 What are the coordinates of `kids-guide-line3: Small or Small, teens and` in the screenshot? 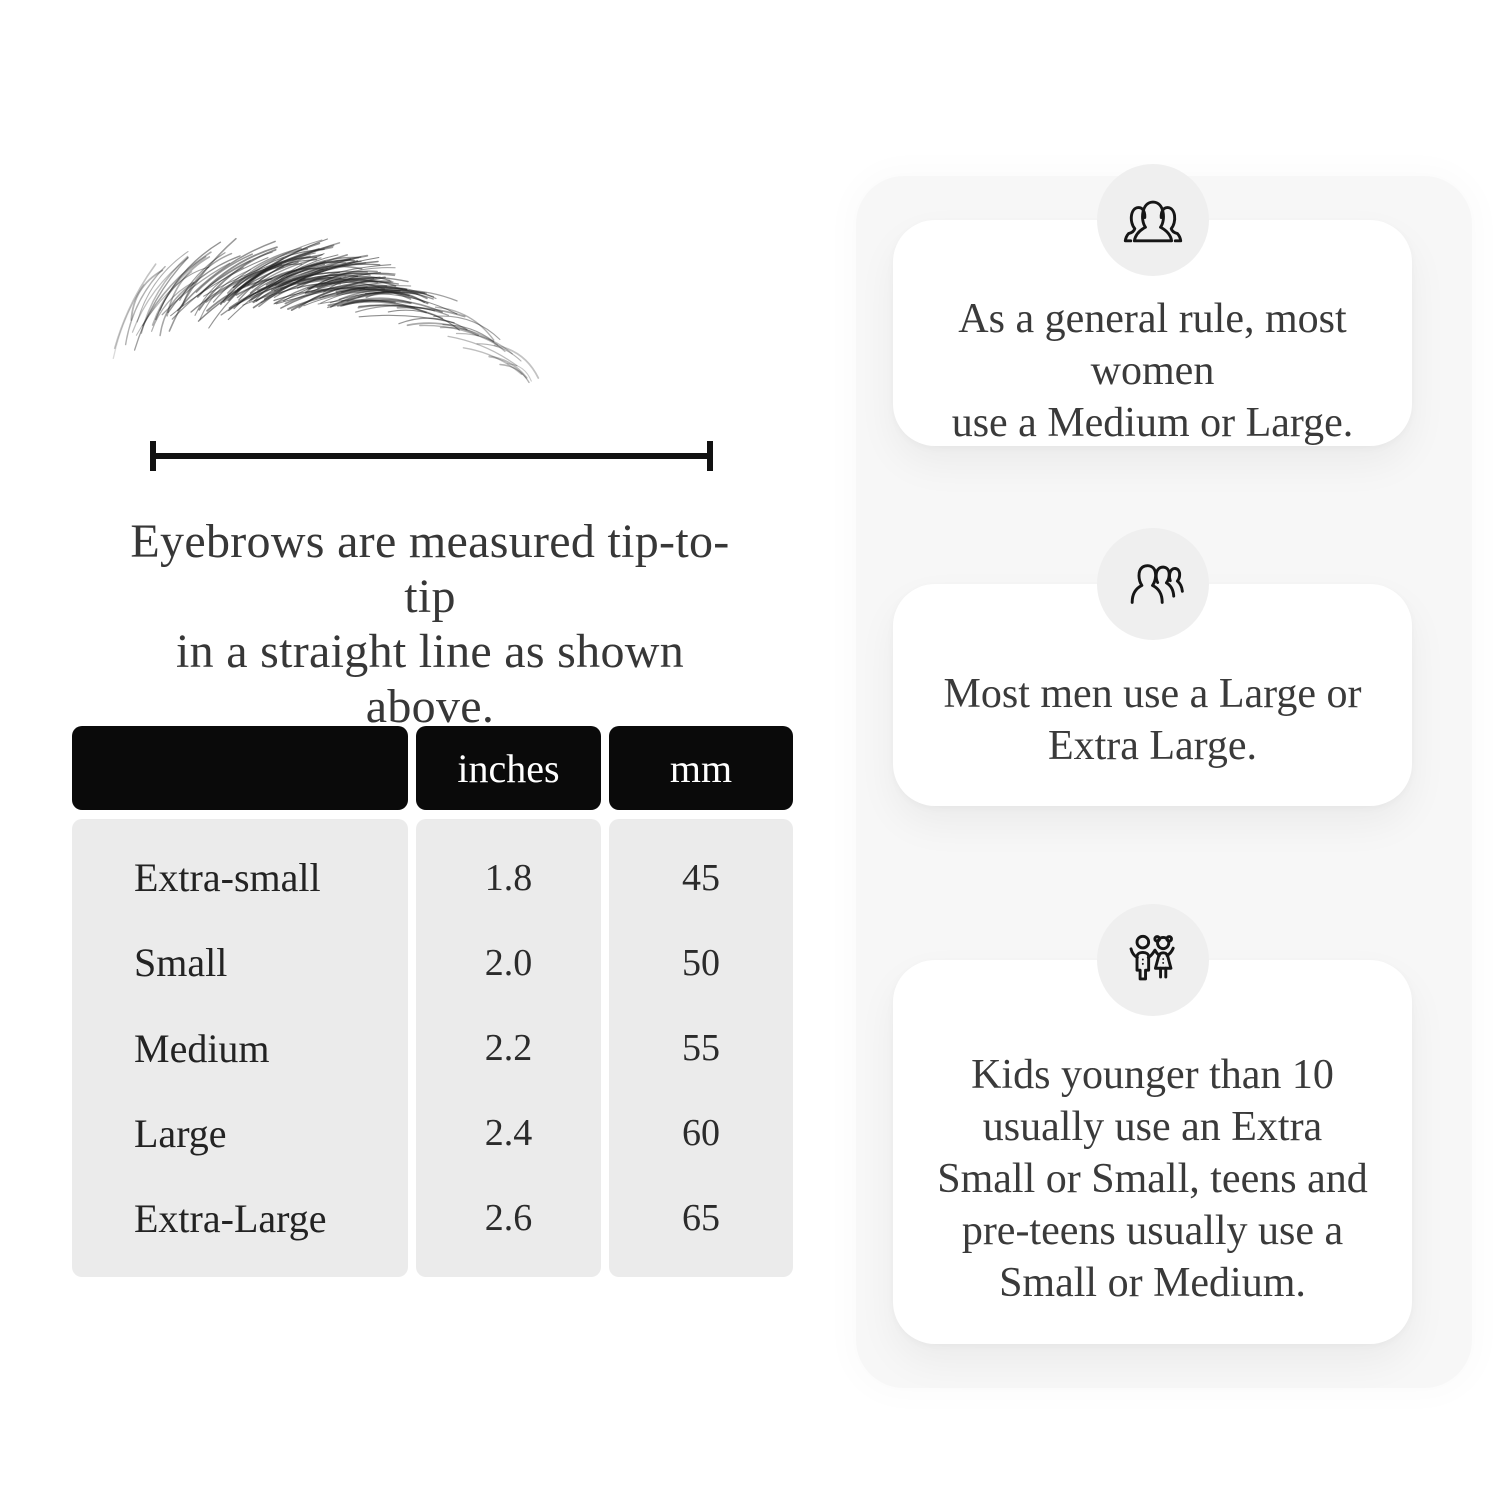 It's located at (1152, 1179).